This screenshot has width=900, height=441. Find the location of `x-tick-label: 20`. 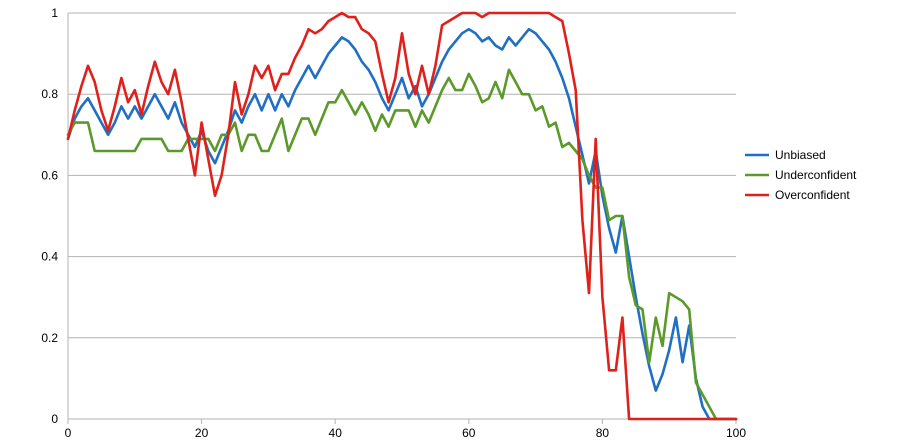

x-tick-label: 20 is located at coordinates (202, 433).